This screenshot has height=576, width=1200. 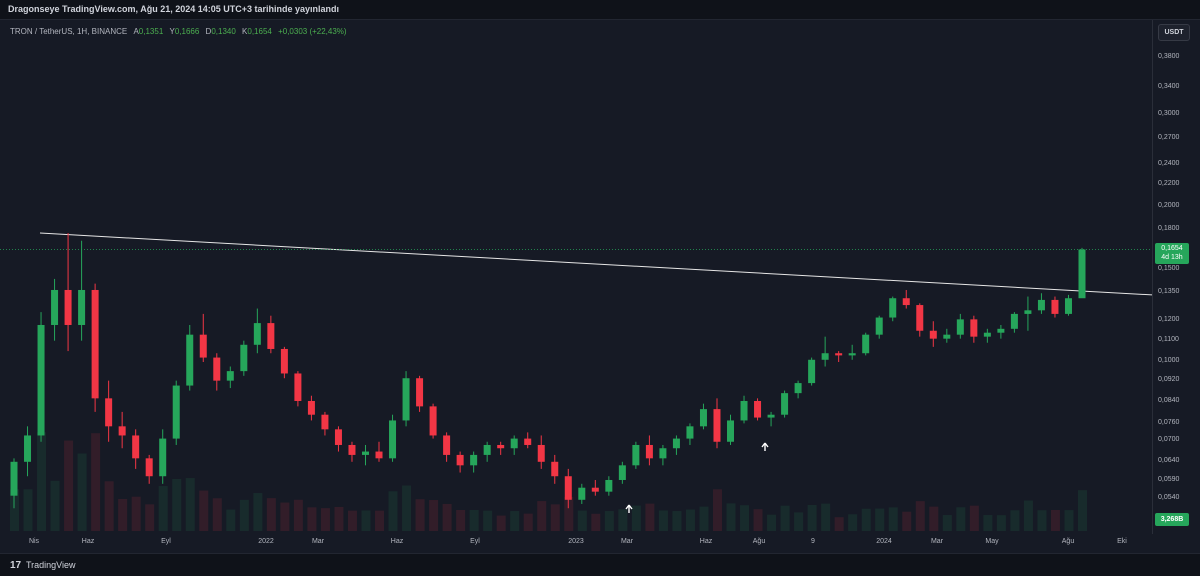 I want to click on tradingview-logo-icon: 17, so click(x=16, y=565).